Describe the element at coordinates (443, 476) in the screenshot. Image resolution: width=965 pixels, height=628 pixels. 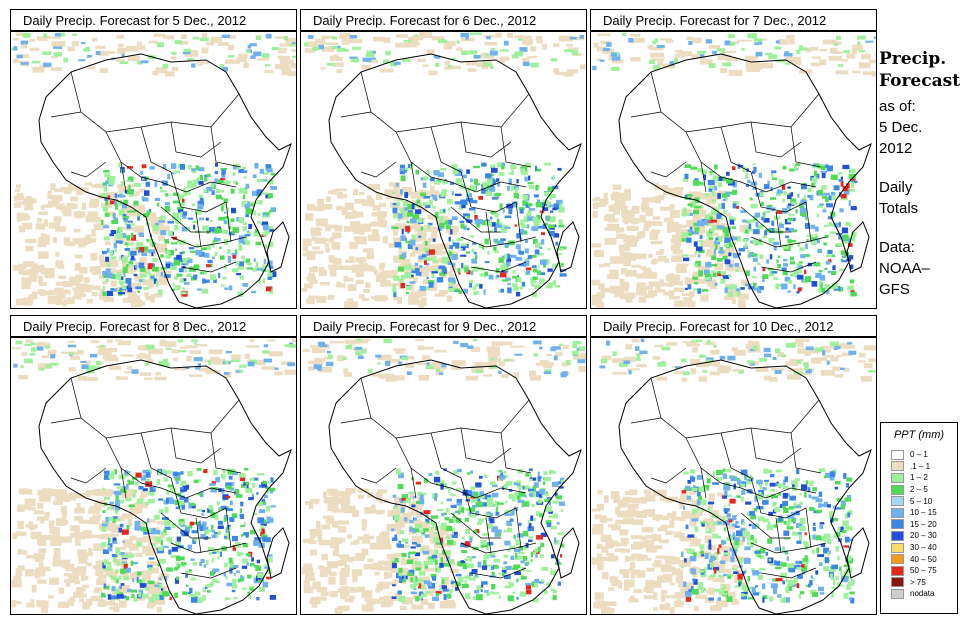
I see `precip-map` at that location.